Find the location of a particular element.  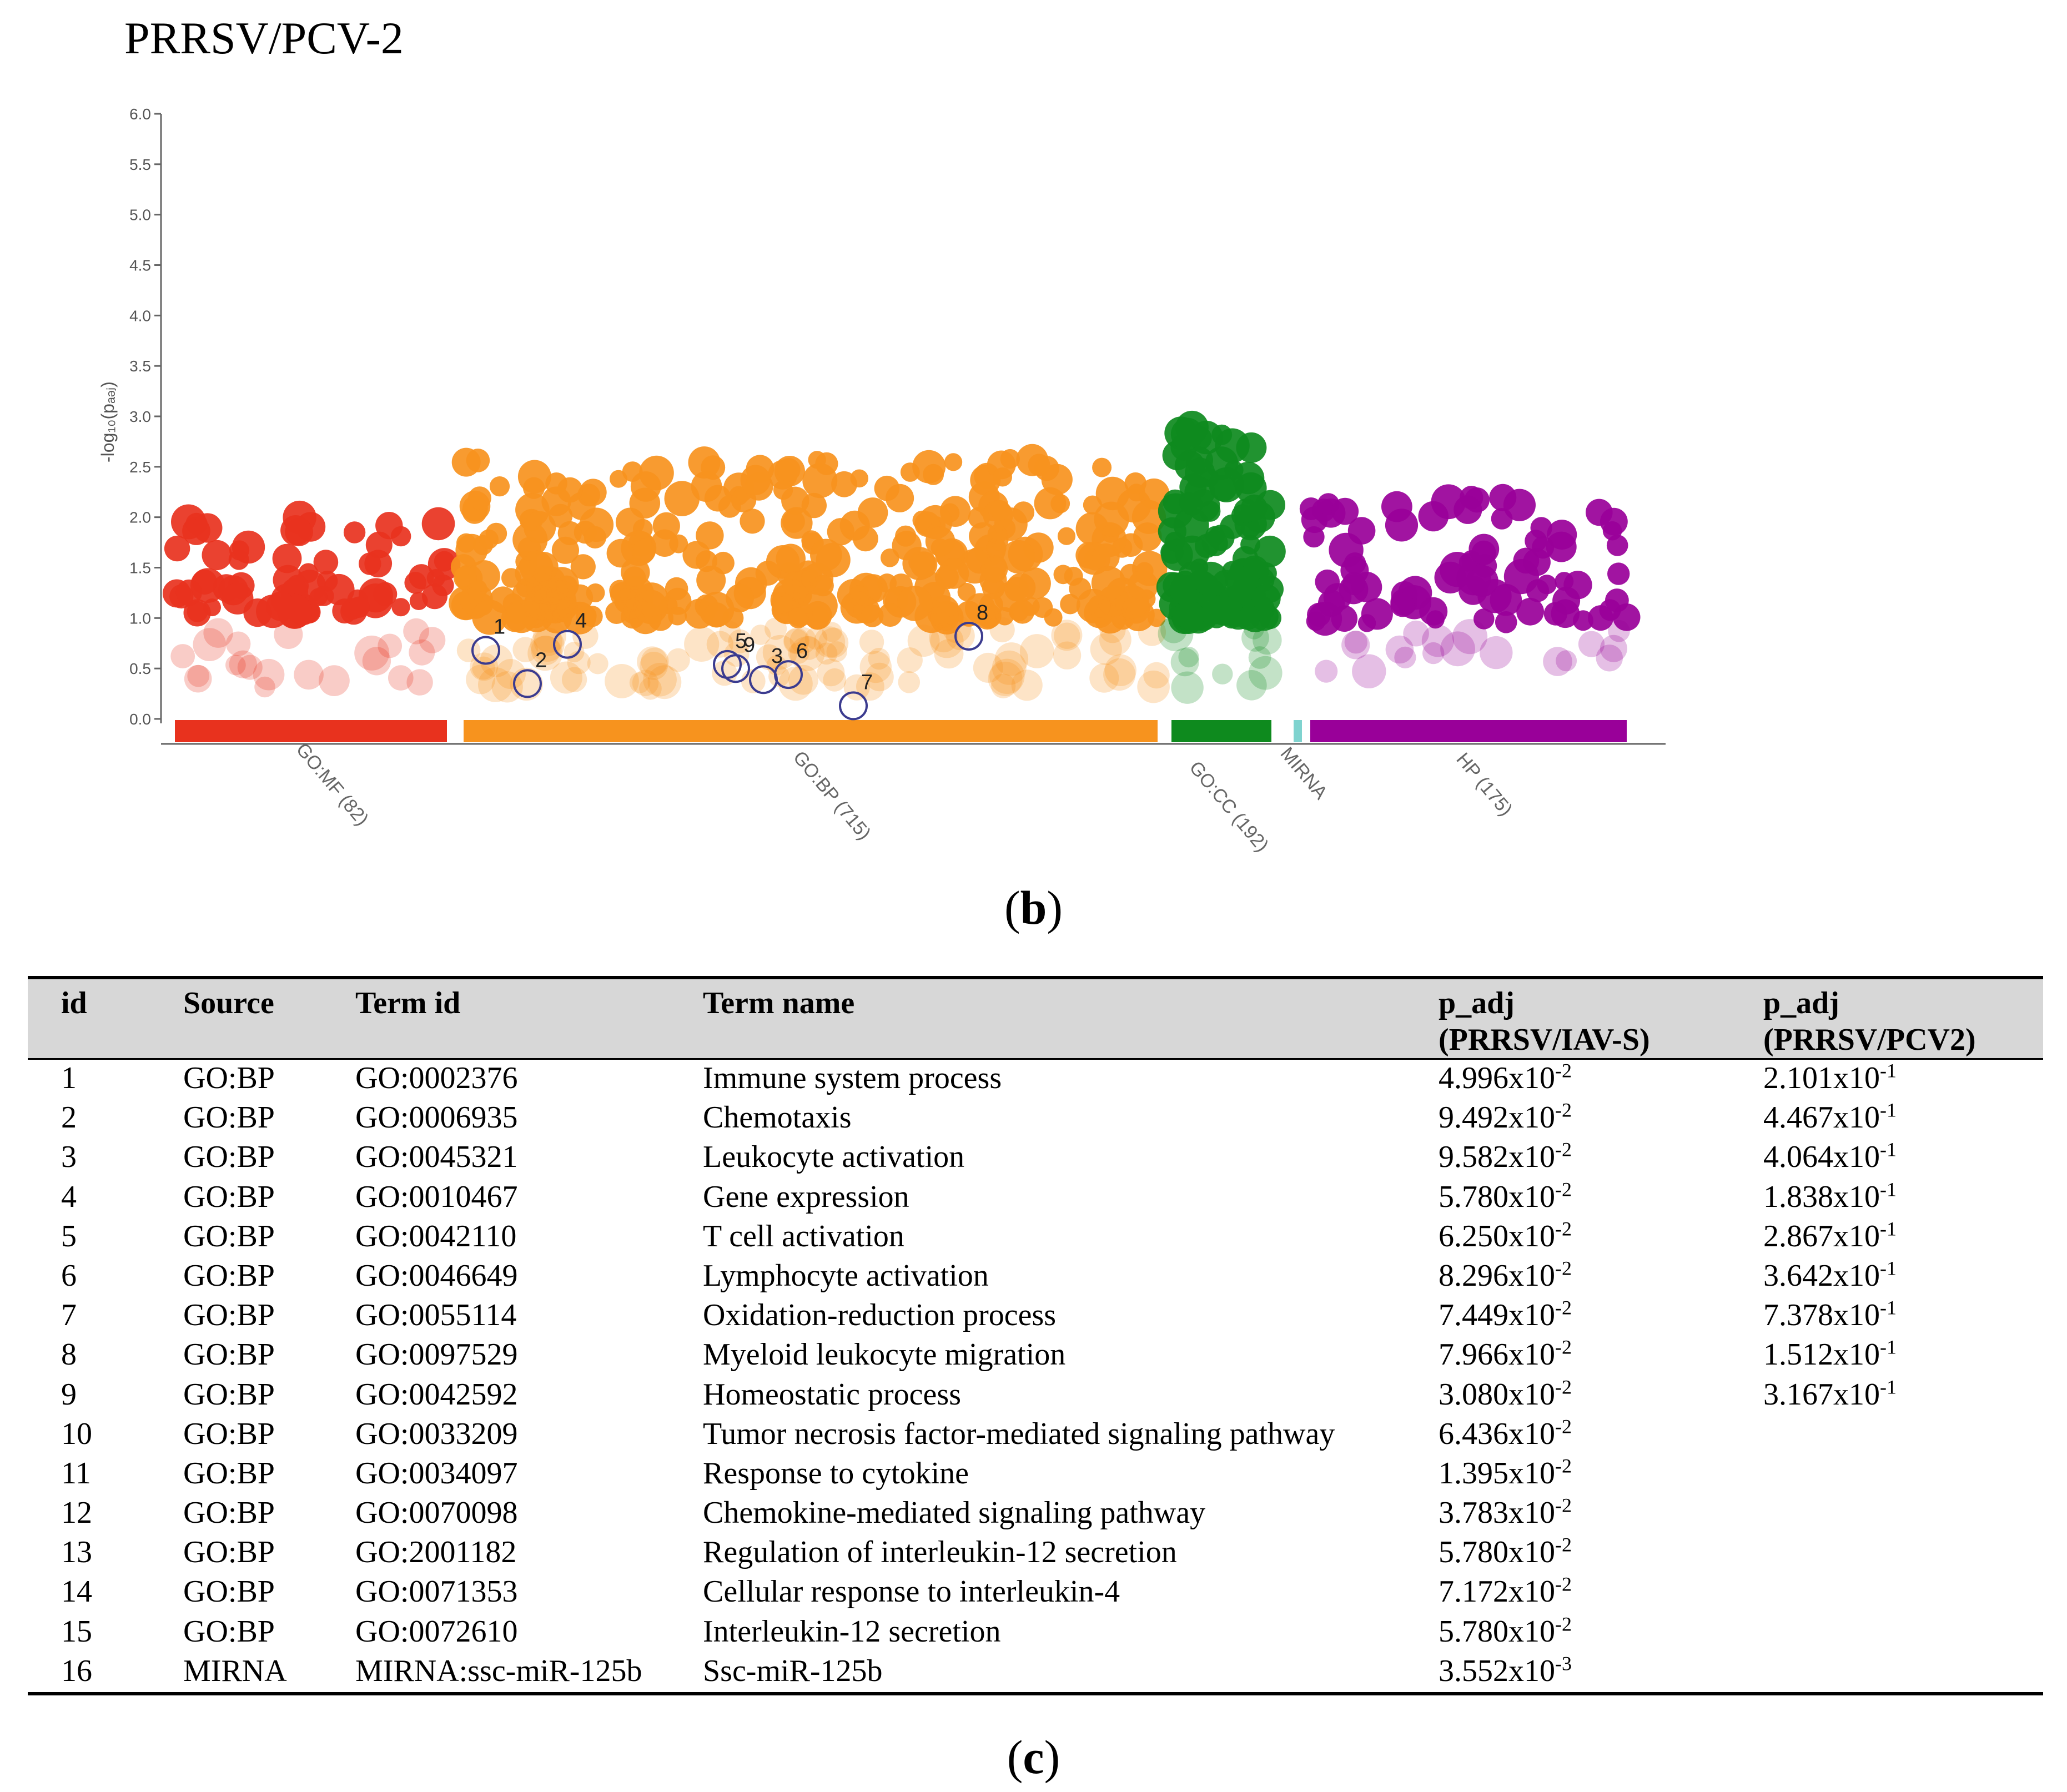

cell-term-id: MIRNA:ssc-miR-125b is located at coordinates (498, 1670).